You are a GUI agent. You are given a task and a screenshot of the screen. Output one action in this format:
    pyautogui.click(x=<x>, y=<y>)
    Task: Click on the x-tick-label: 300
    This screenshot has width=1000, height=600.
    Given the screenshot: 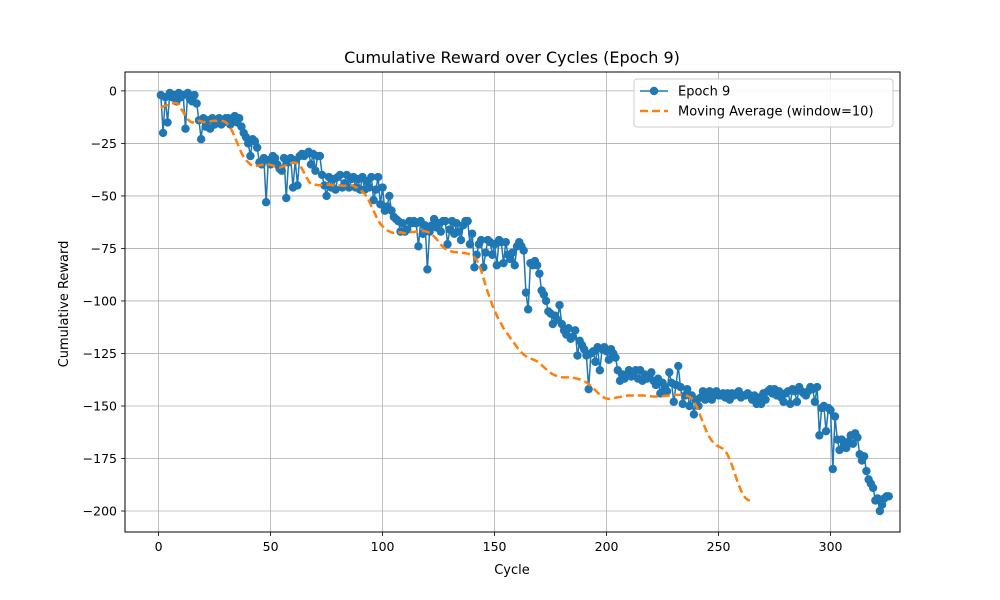 What is the action you would take?
    pyautogui.click(x=831, y=546)
    